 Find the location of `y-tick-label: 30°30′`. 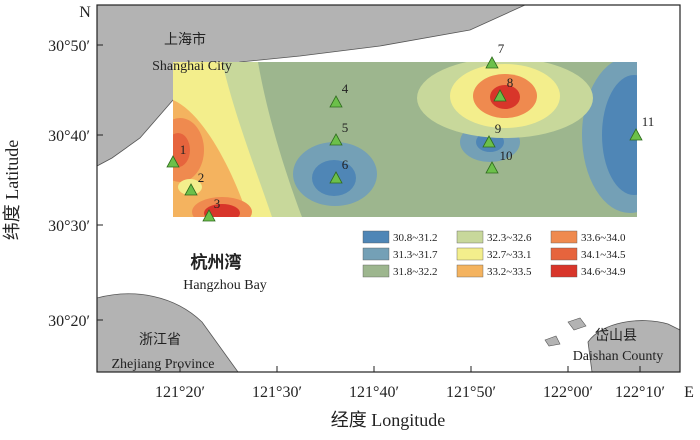

y-tick-label: 30°30′ is located at coordinates (69, 226).